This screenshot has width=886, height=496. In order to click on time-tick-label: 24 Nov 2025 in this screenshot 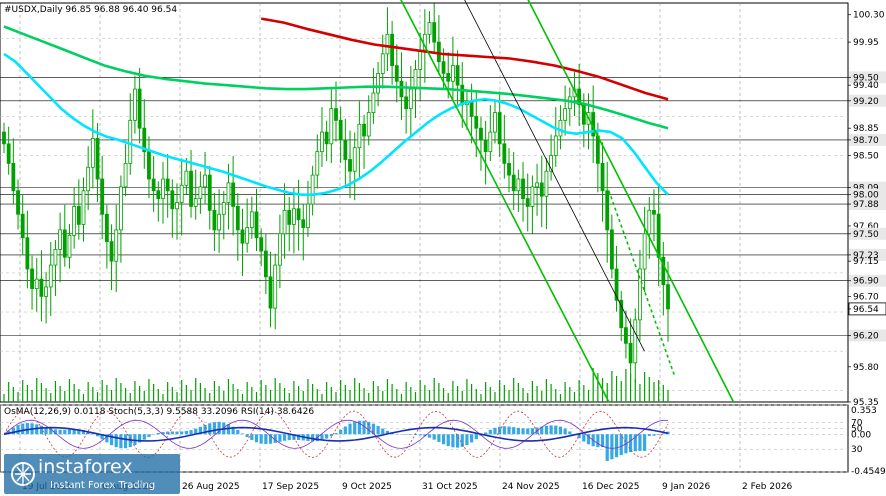, I will do `click(531, 487)`.